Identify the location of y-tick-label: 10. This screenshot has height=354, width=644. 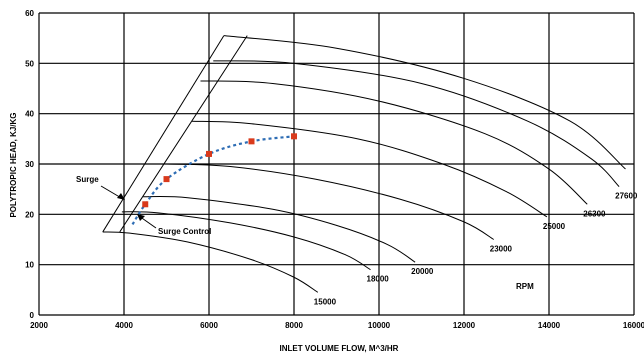
(29, 265).